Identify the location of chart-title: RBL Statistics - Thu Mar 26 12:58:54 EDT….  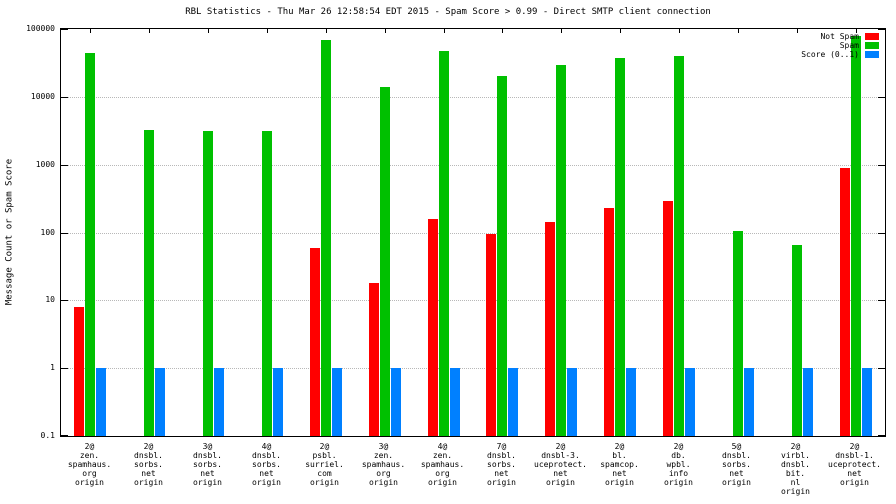
(448, 12).